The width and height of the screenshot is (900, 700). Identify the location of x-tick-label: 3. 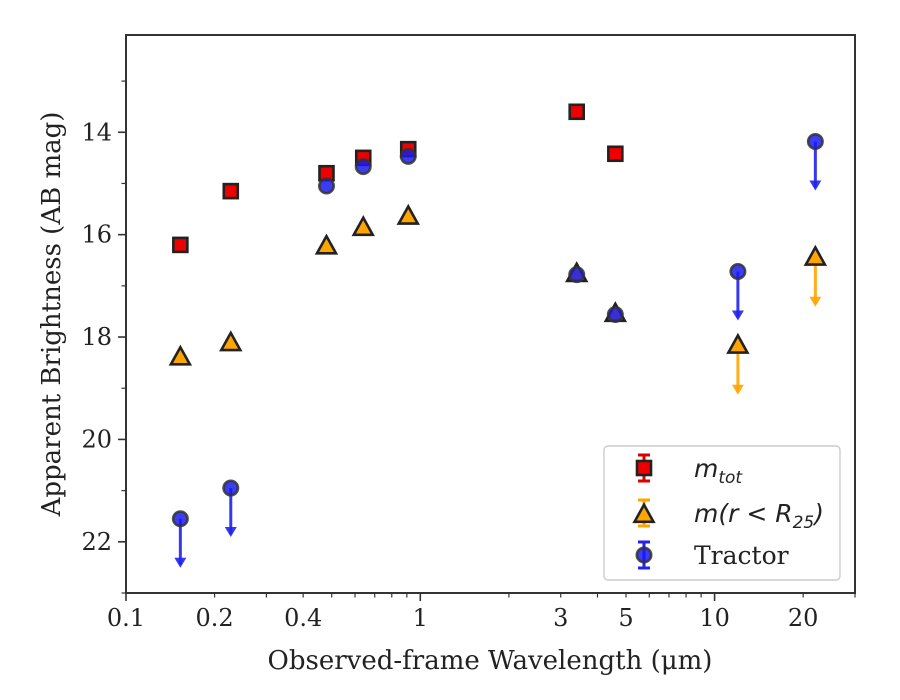
(560, 618).